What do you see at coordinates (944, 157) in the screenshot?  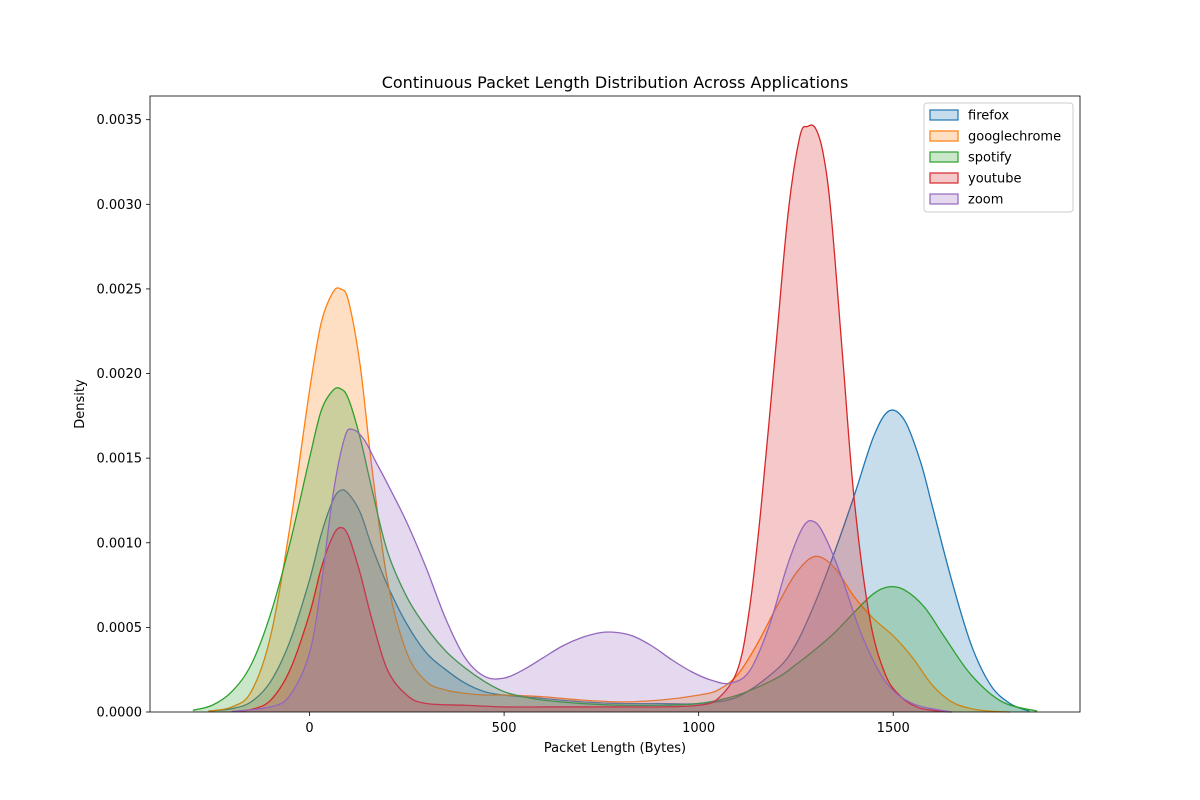 I see `legend-swatch-spotify` at bounding box center [944, 157].